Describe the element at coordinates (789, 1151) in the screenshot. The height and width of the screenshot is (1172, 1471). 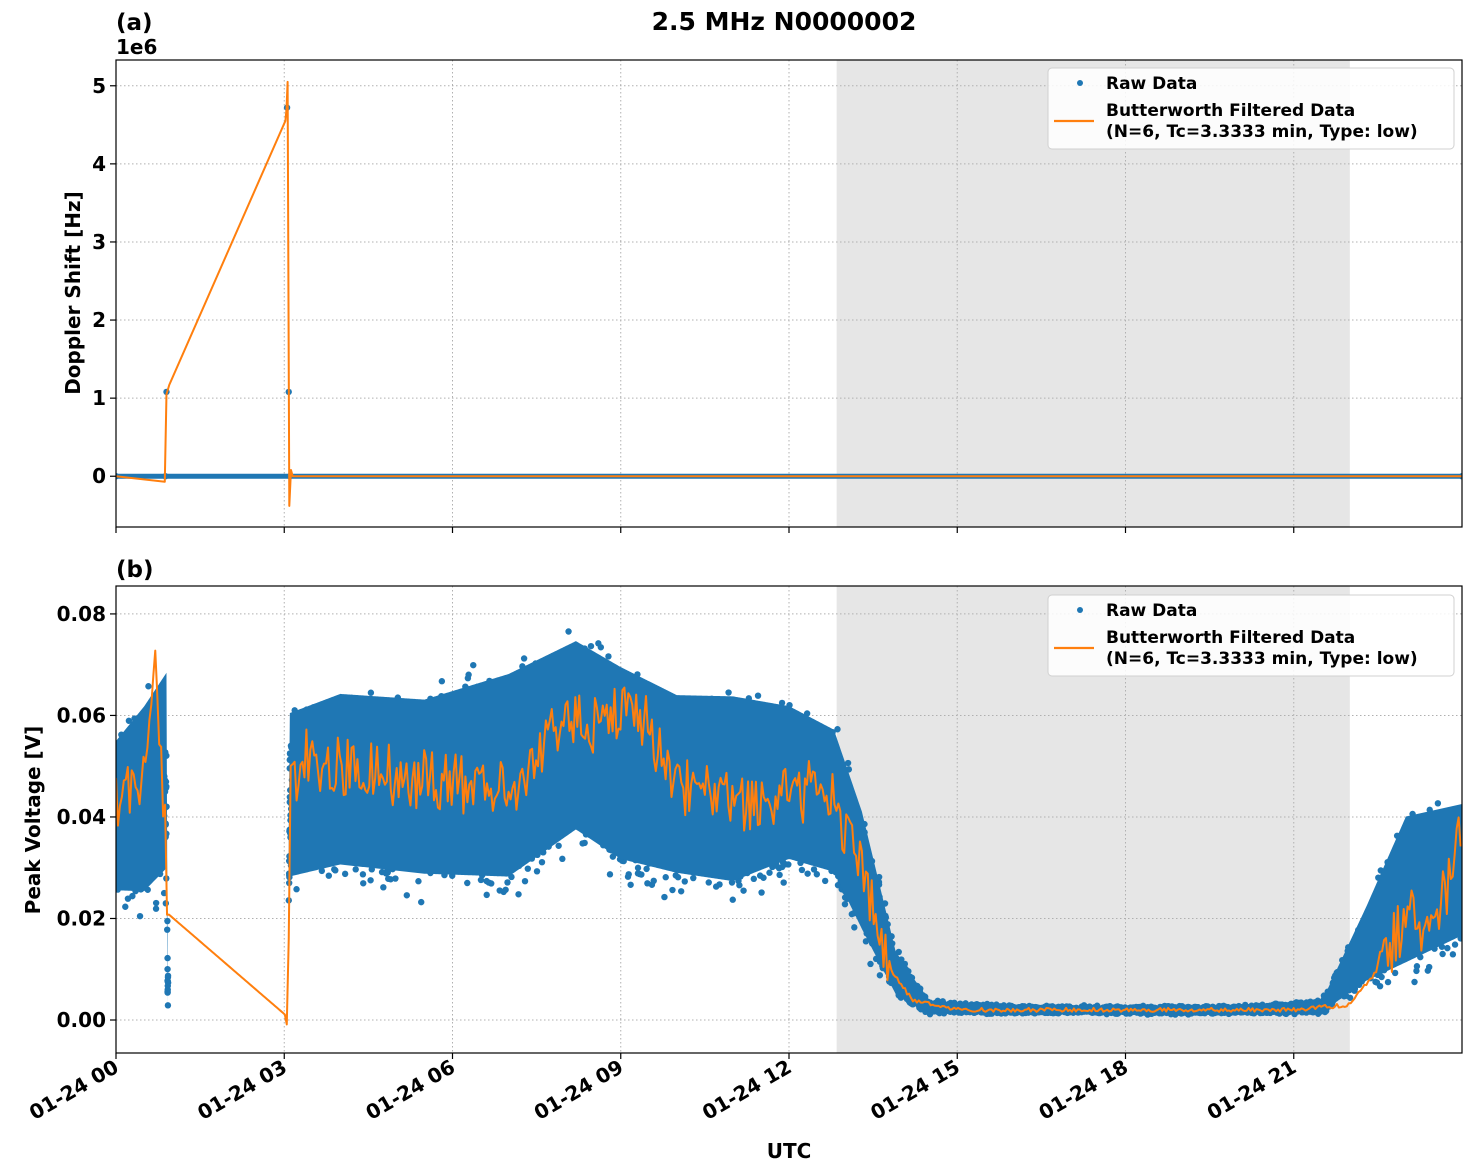
I see `x-axis-label: UTC` at that location.